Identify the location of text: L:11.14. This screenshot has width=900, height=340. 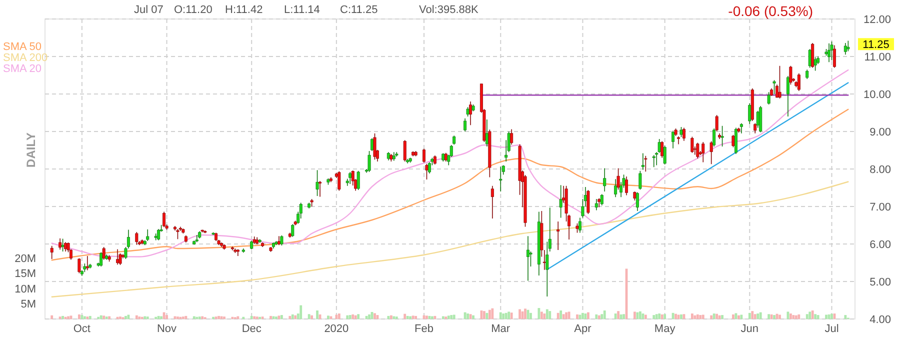
(302, 10).